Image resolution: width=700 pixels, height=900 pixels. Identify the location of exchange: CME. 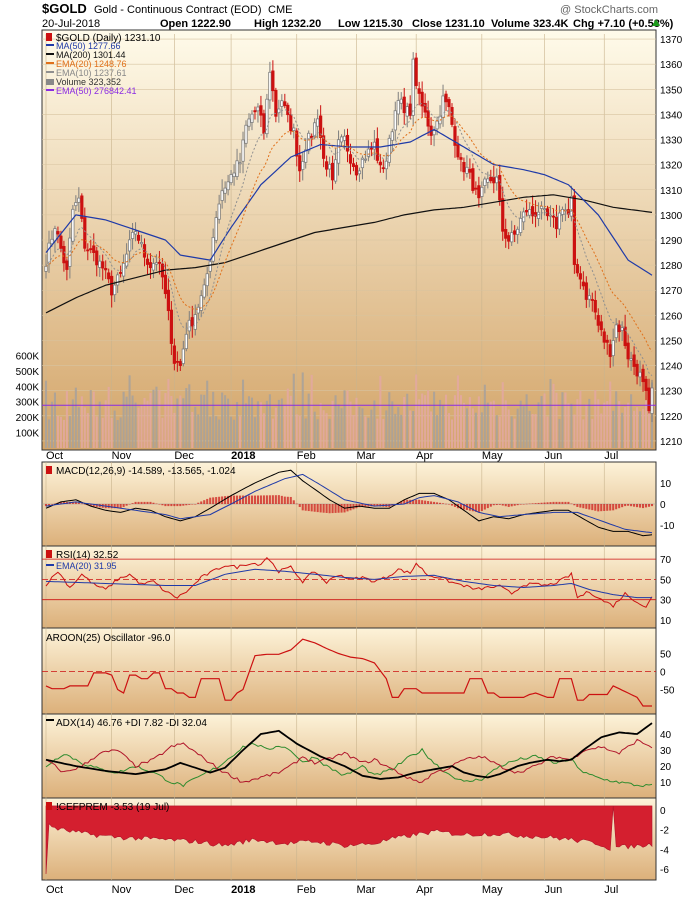
(280, 10).